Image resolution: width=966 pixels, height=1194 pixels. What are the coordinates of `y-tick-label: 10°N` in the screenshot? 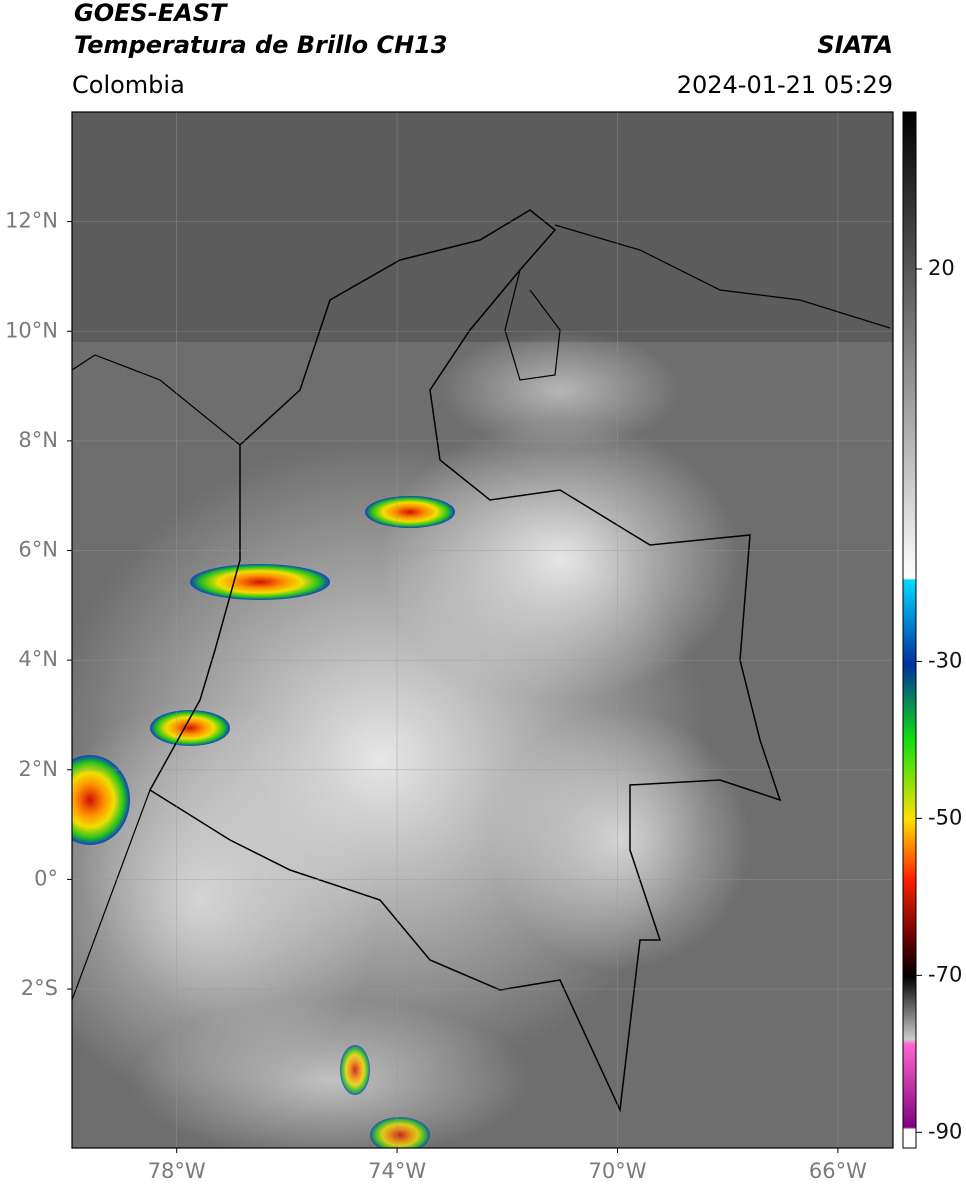 It's located at (31, 330).